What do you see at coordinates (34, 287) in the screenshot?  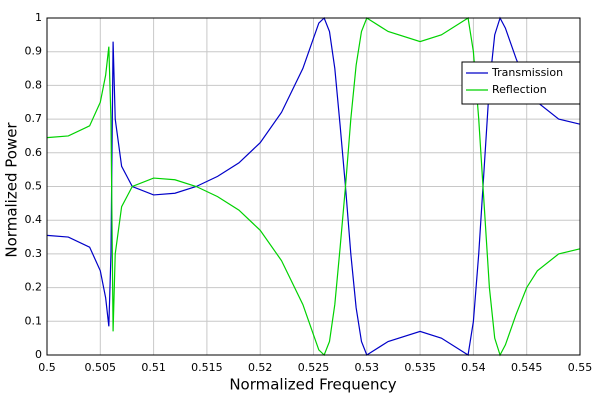 I see `y-tick-label: 0.2` at bounding box center [34, 287].